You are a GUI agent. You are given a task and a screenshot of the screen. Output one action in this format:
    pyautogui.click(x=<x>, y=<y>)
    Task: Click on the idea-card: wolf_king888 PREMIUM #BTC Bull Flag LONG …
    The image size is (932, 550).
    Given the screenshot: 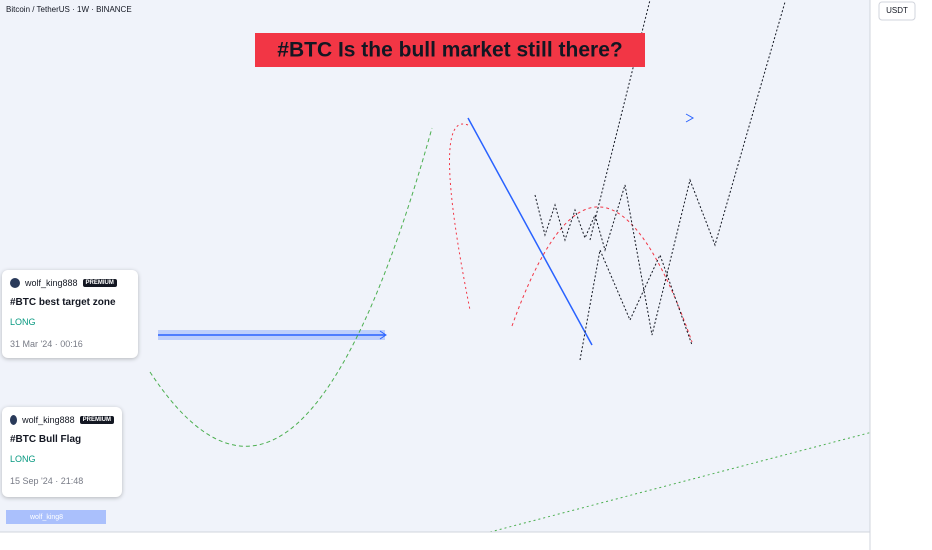 What is the action you would take?
    pyautogui.click(x=62, y=452)
    